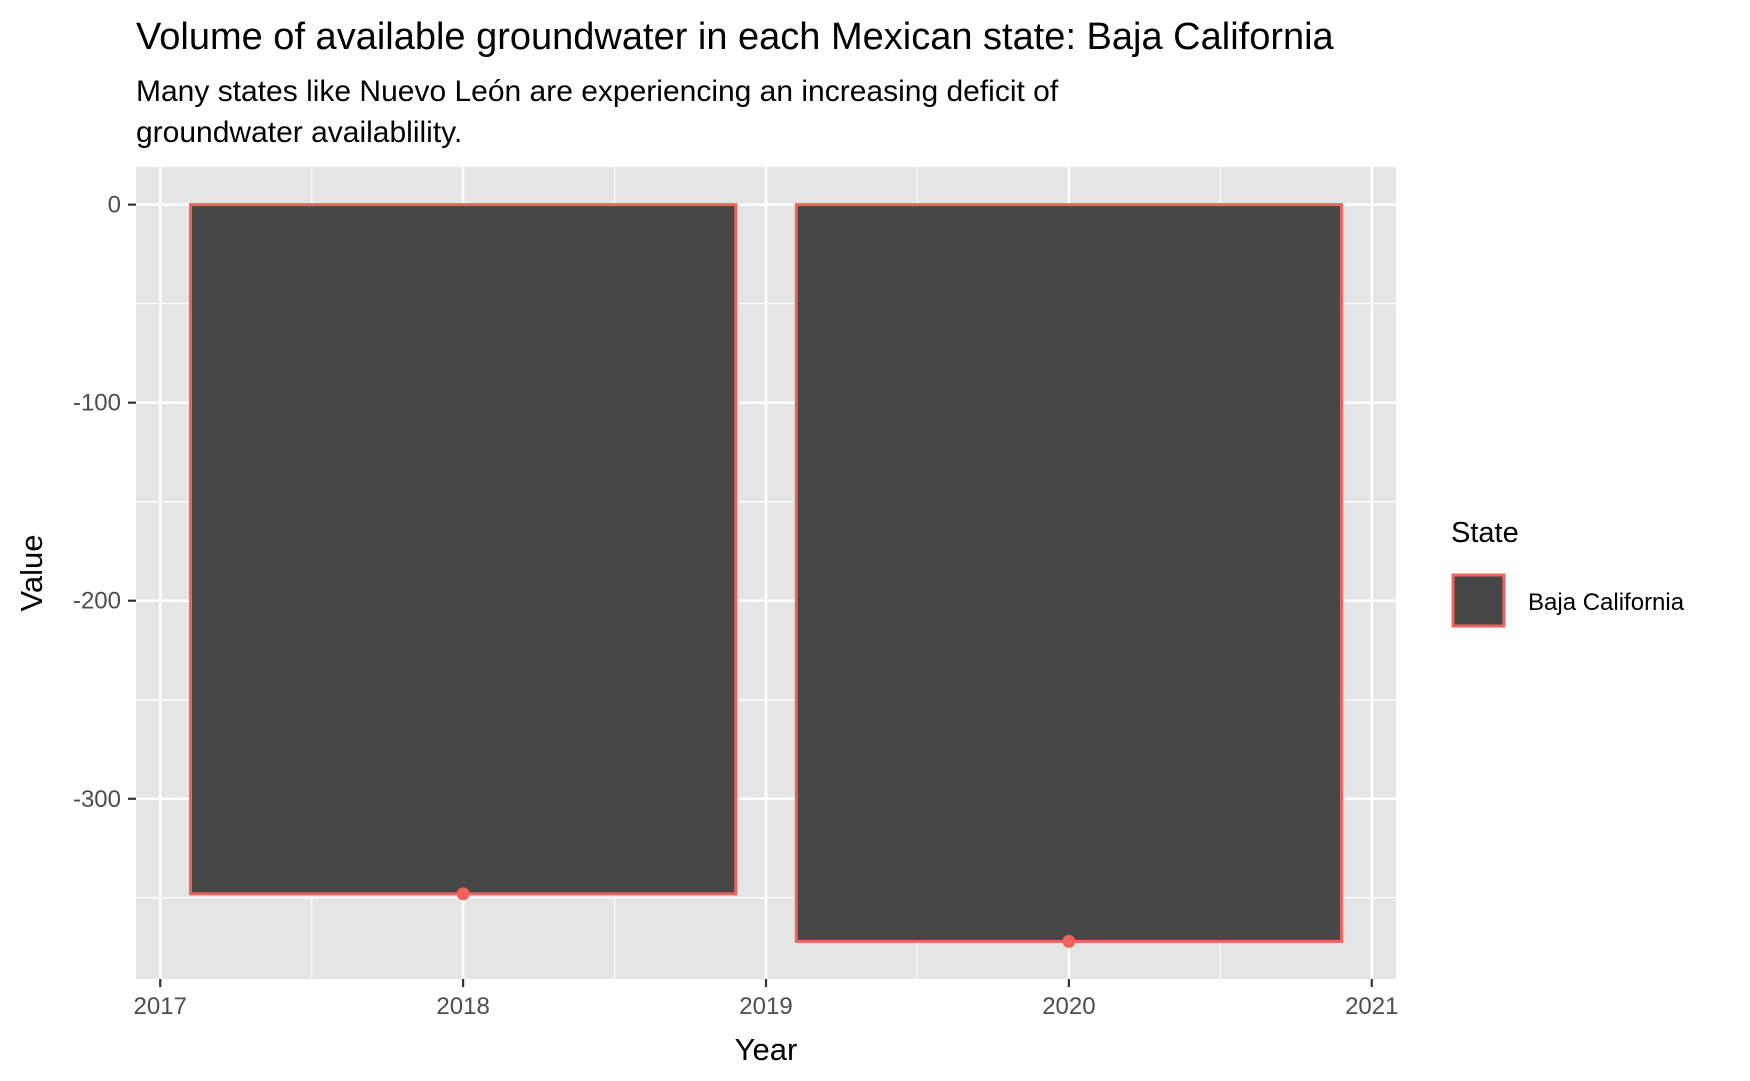 Image resolution: width=1750 pixels, height=1081 pixels. I want to click on y-tick-label: -300, so click(97, 799).